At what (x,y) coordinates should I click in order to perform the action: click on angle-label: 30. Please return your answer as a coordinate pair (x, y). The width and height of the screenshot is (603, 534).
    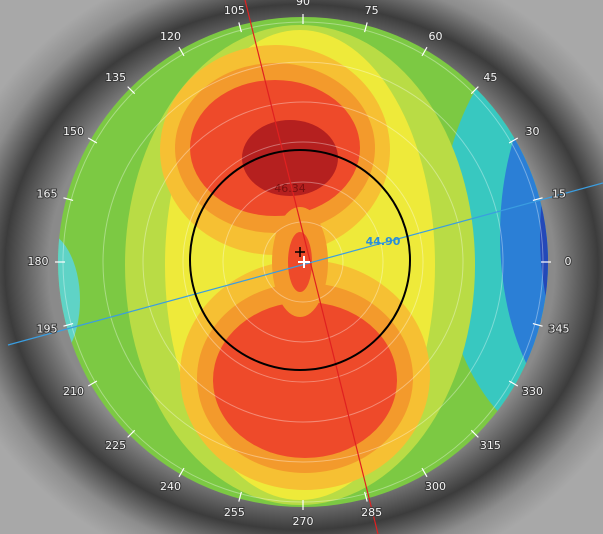
    Looking at the image, I should click on (532, 131).